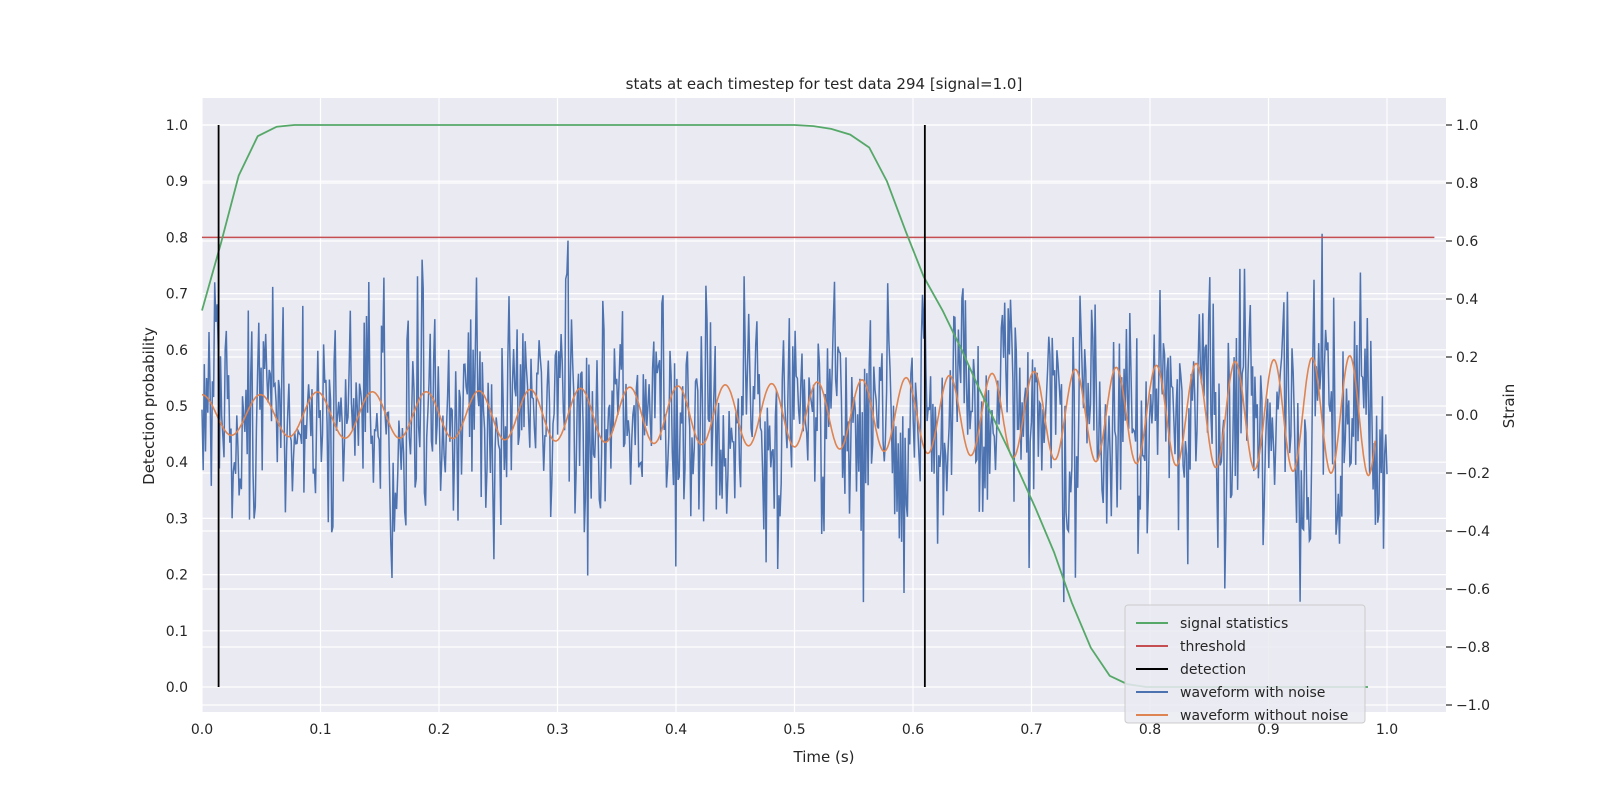  Describe the element at coordinates (177, 463) in the screenshot. I see `y-tick-label: 0.4` at that location.